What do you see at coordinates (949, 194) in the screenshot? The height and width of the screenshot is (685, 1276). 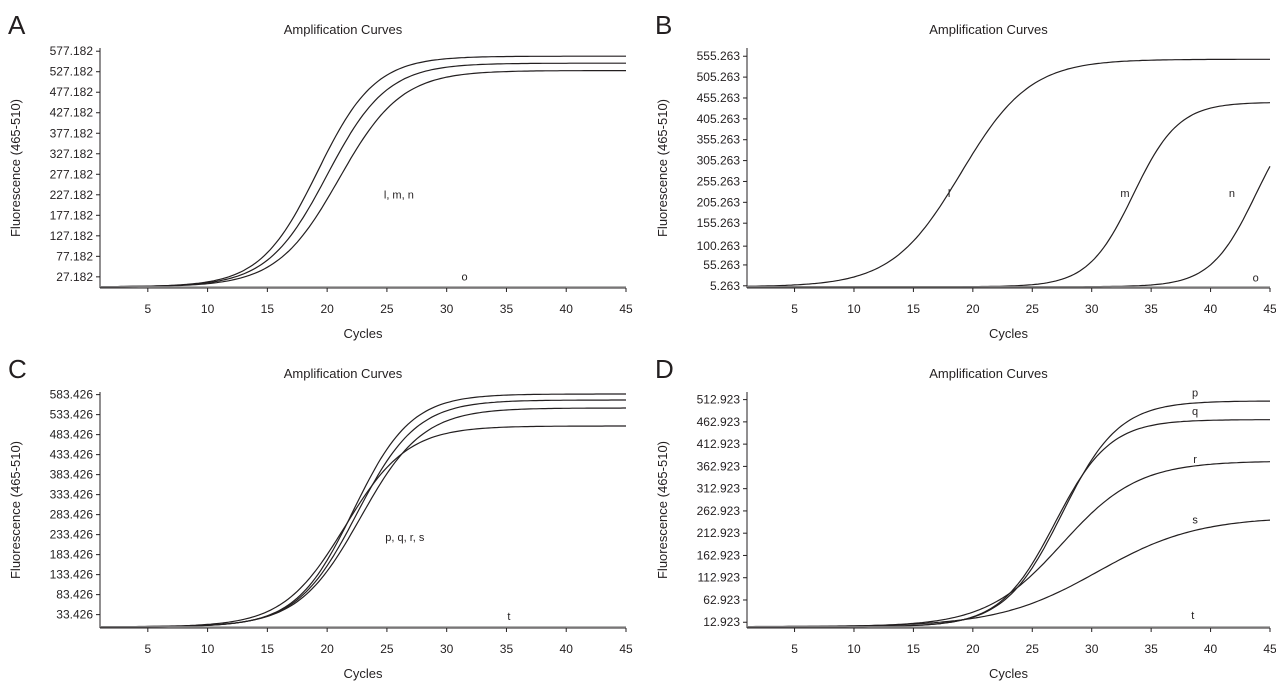 I see `curve-annotation: l` at bounding box center [949, 194].